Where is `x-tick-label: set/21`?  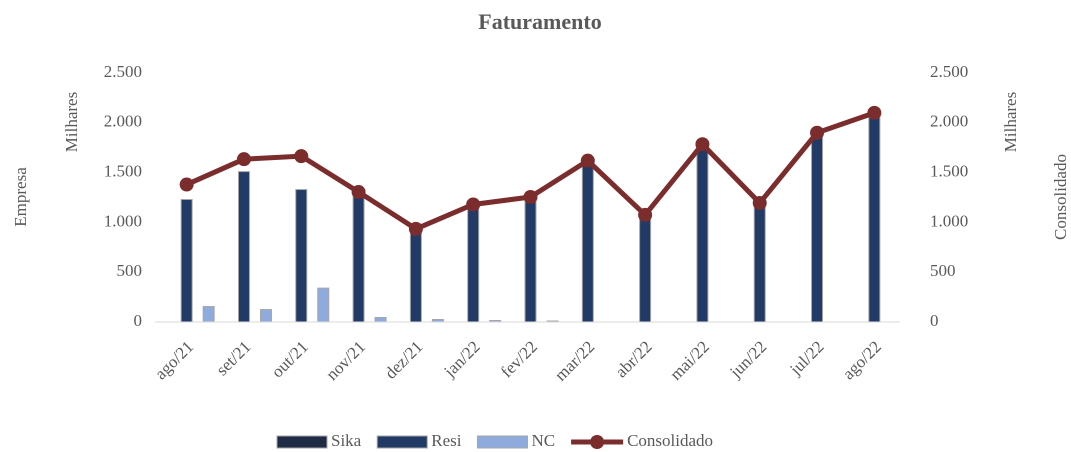
x-tick-label: set/21 is located at coordinates (233, 358).